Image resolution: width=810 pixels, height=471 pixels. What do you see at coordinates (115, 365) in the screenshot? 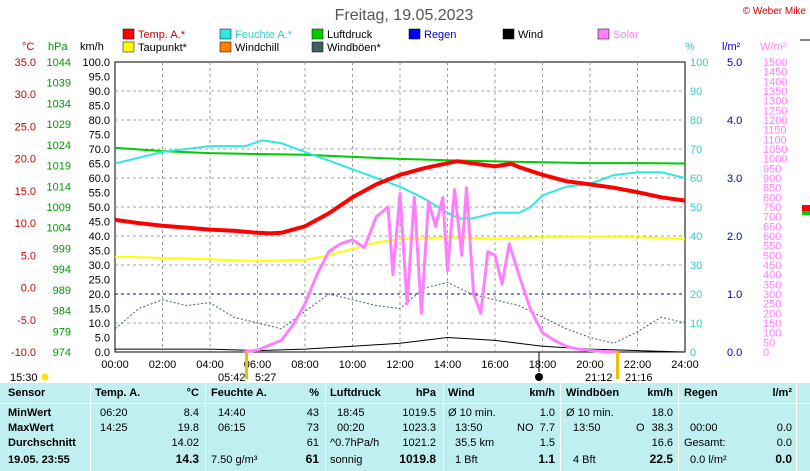
I see `x-tick-label: 00:00` at bounding box center [115, 365].